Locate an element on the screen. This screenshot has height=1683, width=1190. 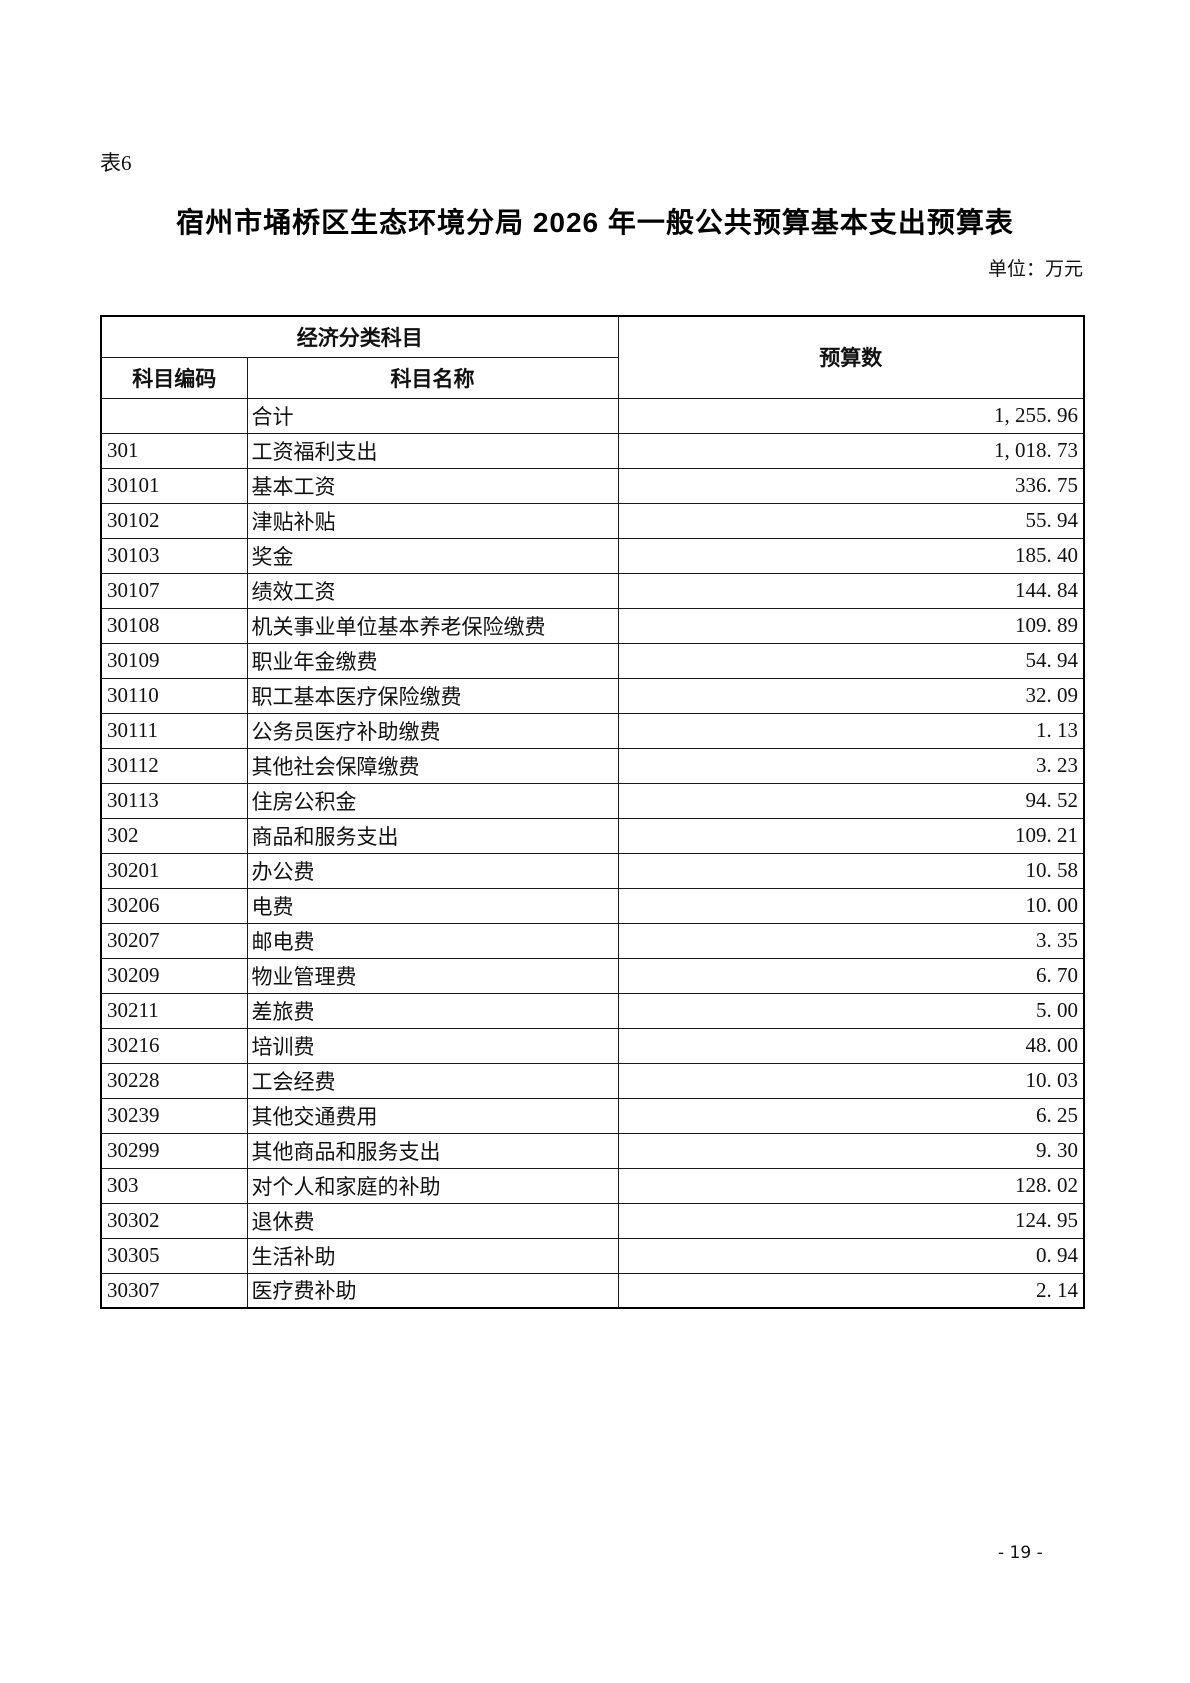
cell-subject-name: 其他商品和服务支出 is located at coordinates (432, 1150).